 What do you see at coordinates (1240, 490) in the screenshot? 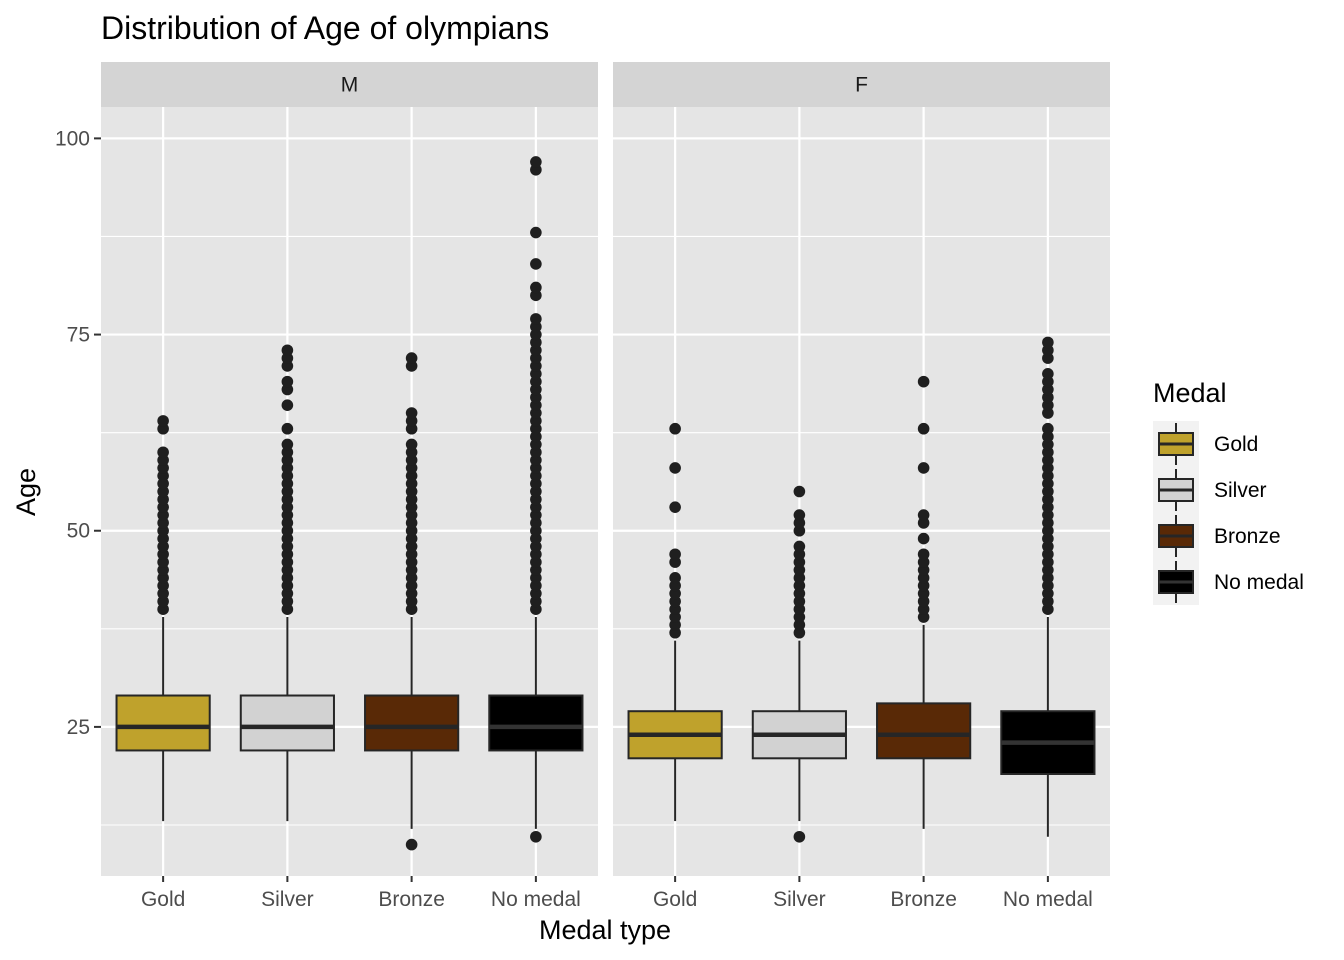
I see `legend-label: Silver` at bounding box center [1240, 490].